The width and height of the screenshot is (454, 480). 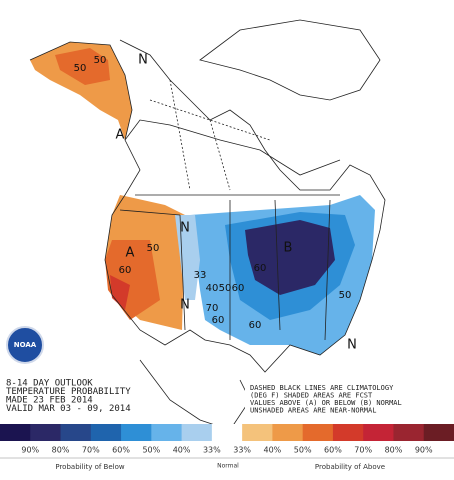 I want to click on note-line: (DEG F) SHADED AREAS ARE FCST, so click(x=311, y=396).